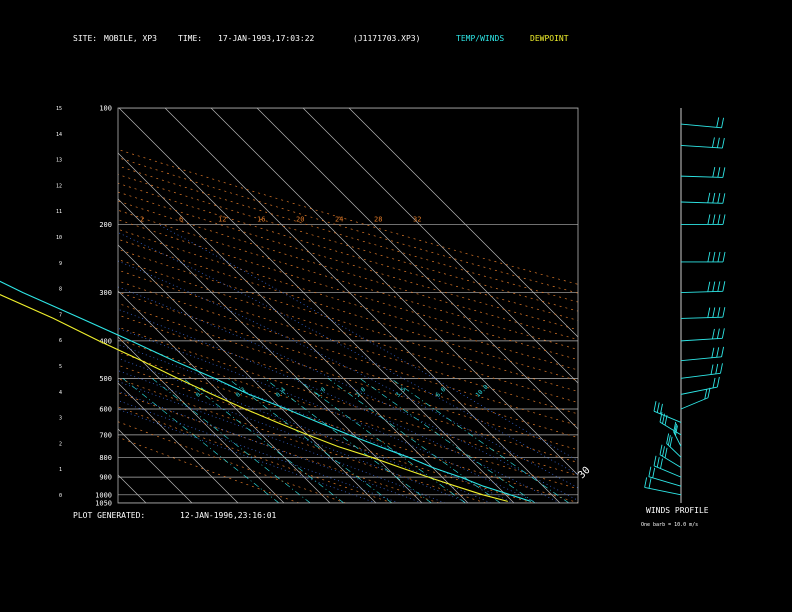 The width and height of the screenshot is (792, 612). Describe the element at coordinates (105, 435) in the screenshot. I see `pressure-tick-label: 700` at that location.